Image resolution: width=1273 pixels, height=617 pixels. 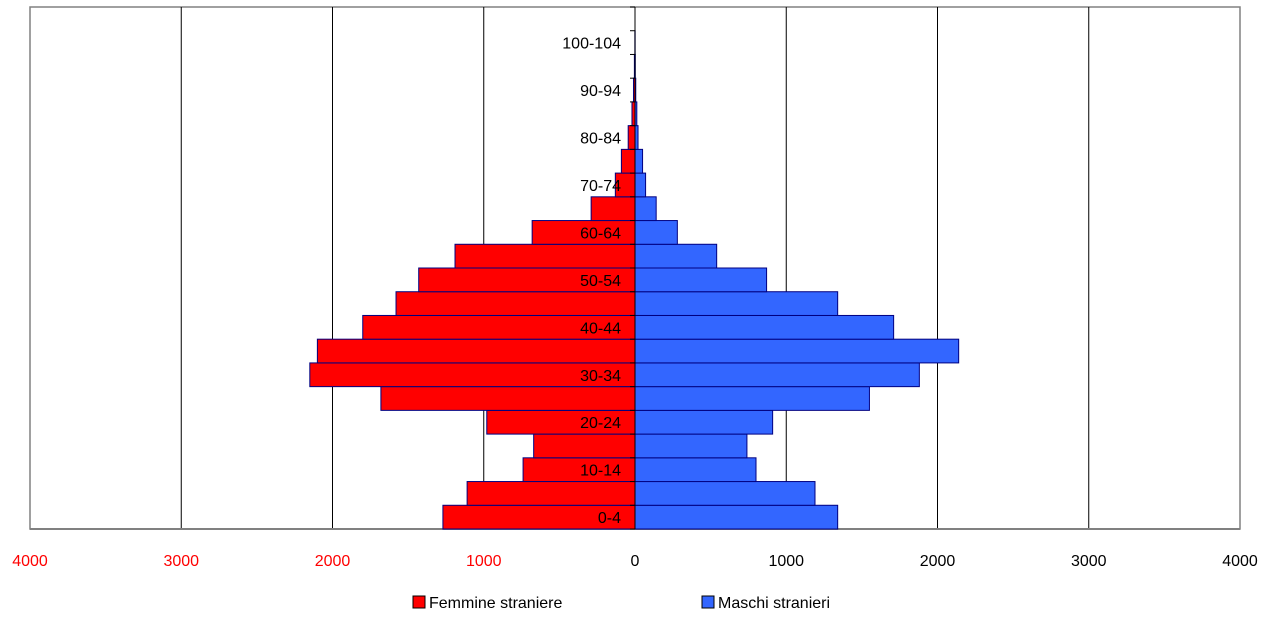 I want to click on x-tick-right-1000: 1000, so click(x=786, y=561).